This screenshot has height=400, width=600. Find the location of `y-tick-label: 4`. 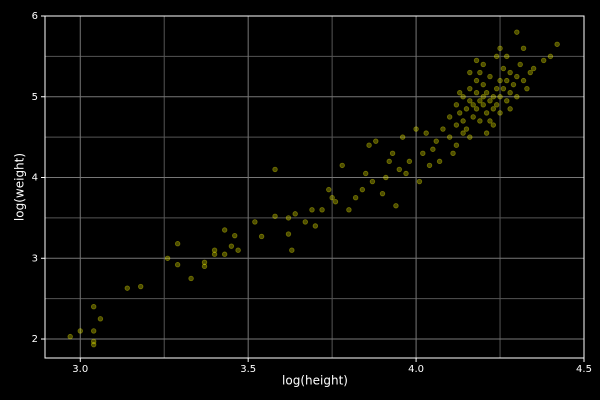

y-tick-label: 4 is located at coordinates (35, 178).